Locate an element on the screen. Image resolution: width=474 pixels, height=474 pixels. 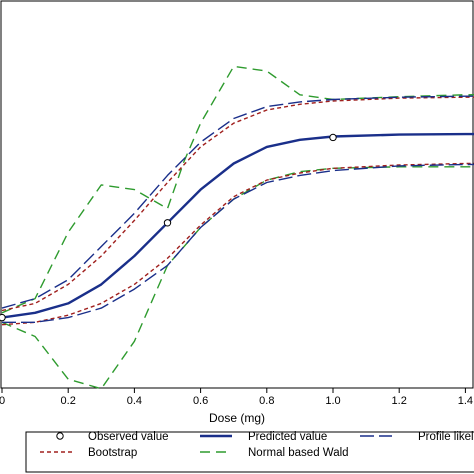
legend-item-predicted-value: Predicted value is located at coordinates (263, 437).